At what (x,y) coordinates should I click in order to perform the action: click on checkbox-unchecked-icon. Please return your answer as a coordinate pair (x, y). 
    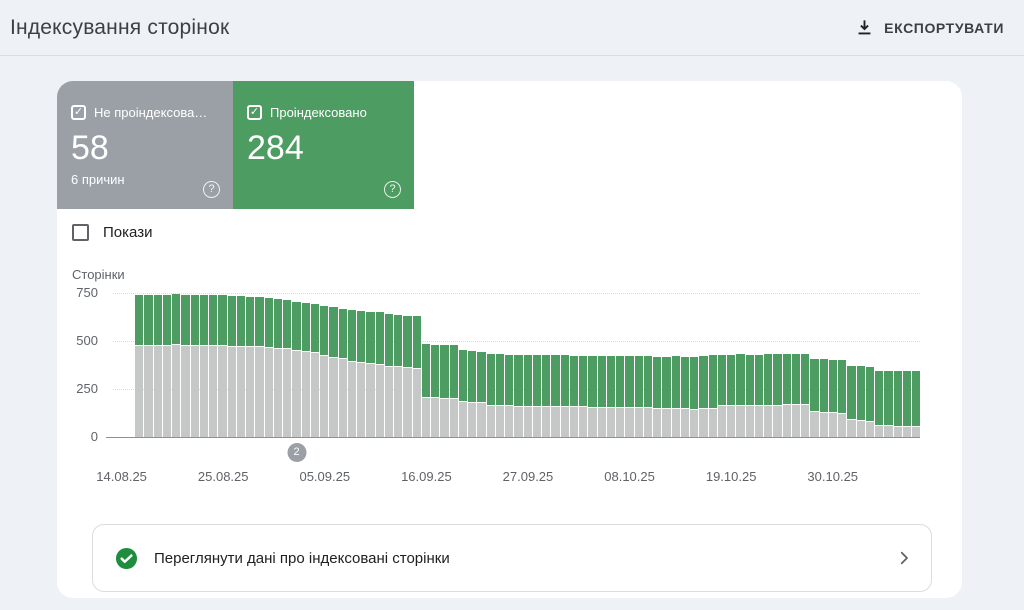
    Looking at the image, I should click on (80, 232).